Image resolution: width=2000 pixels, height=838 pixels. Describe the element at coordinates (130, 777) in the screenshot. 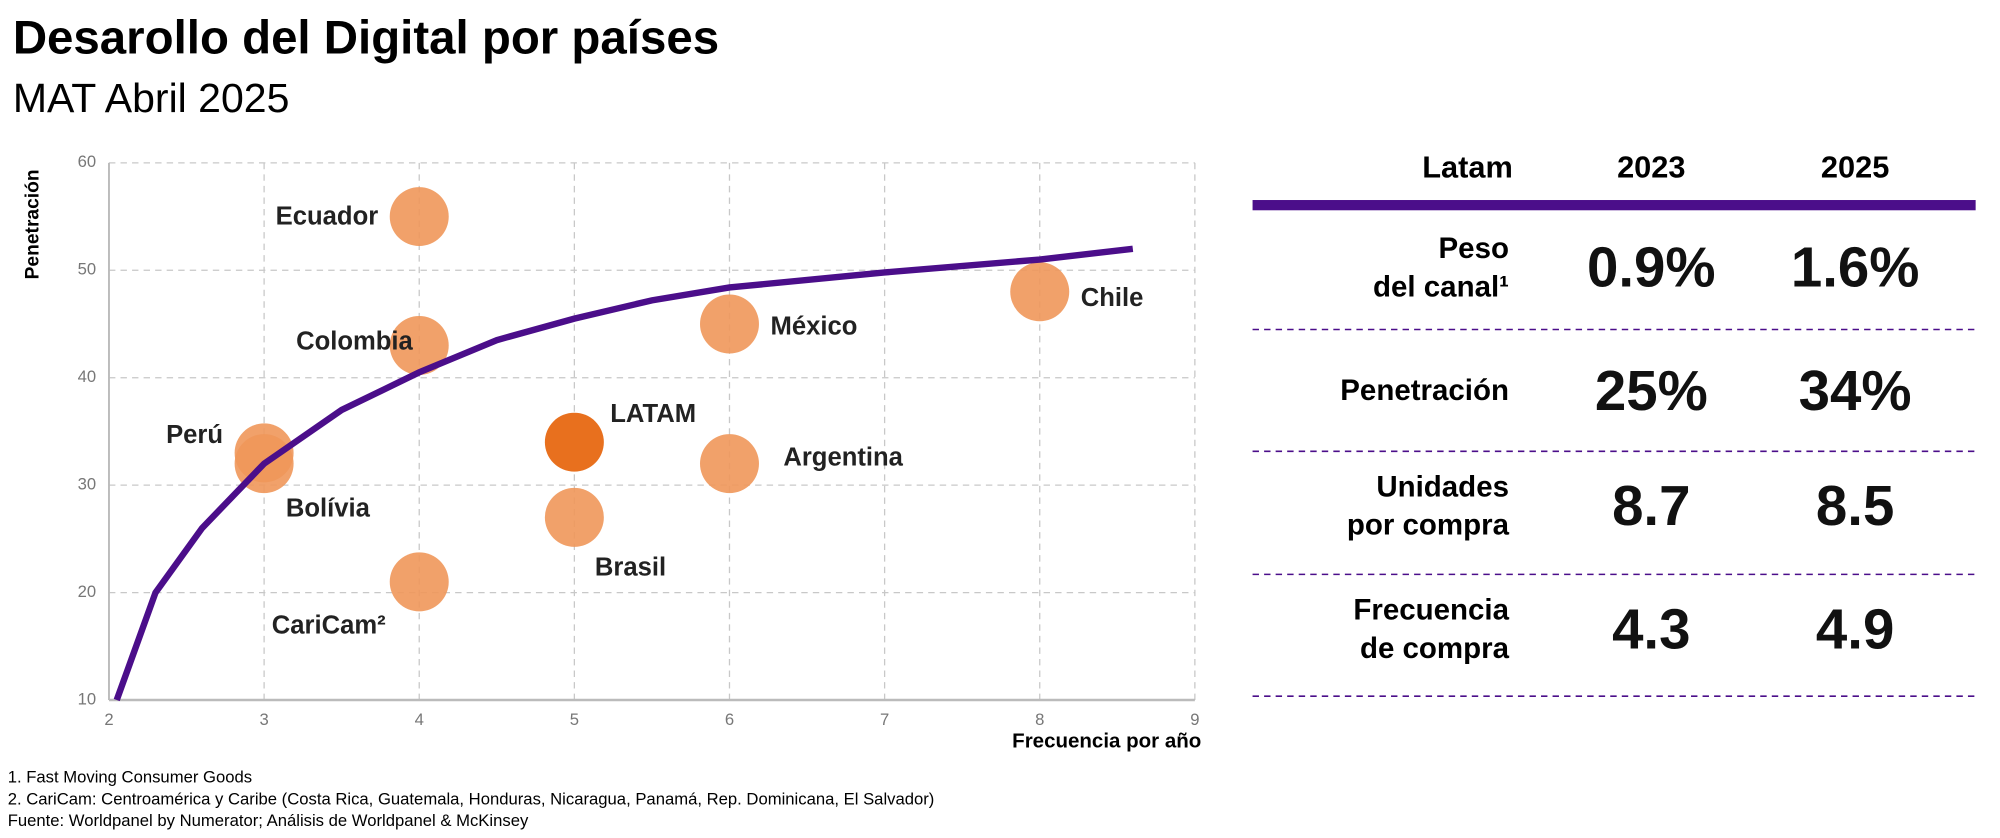

I see `footnote: 1. Fast Moving Consumer Goods` at that location.